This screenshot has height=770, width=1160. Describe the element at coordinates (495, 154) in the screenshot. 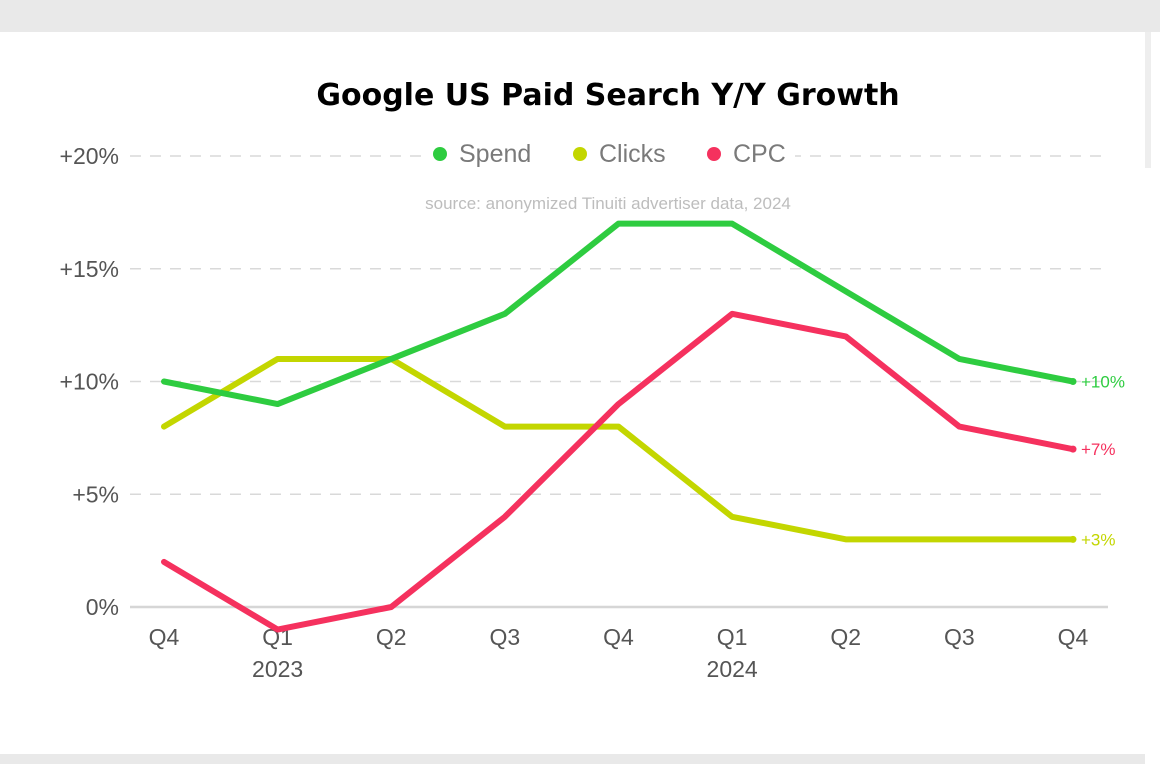

I see `legend-label: Spend` at that location.